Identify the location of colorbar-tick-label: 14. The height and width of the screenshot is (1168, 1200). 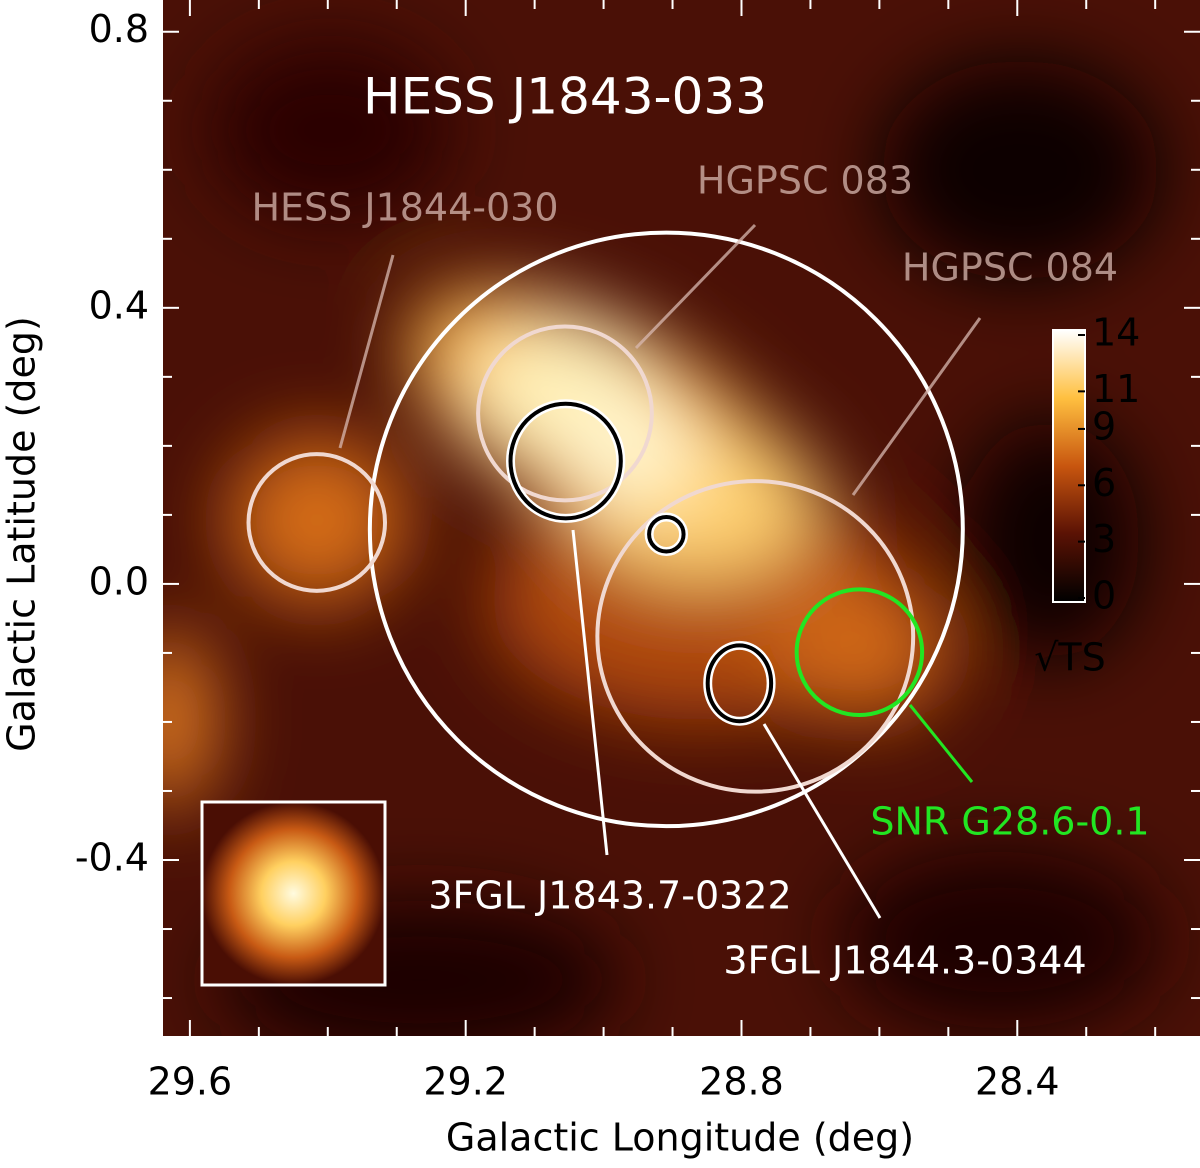
(1116, 333).